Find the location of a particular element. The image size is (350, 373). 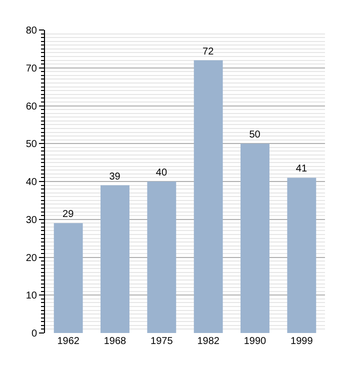

x-tick-label: 1982 is located at coordinates (208, 341).